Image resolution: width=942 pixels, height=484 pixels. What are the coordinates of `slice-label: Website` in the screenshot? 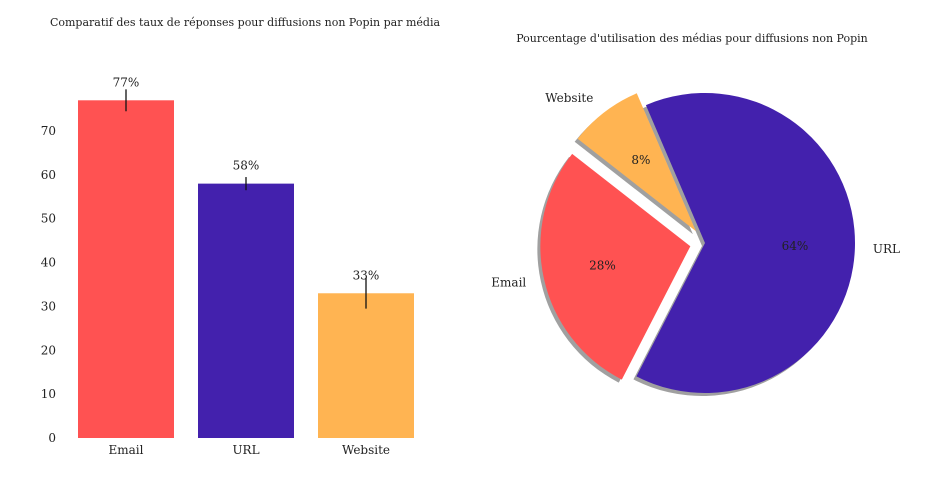 It's located at (569, 98).